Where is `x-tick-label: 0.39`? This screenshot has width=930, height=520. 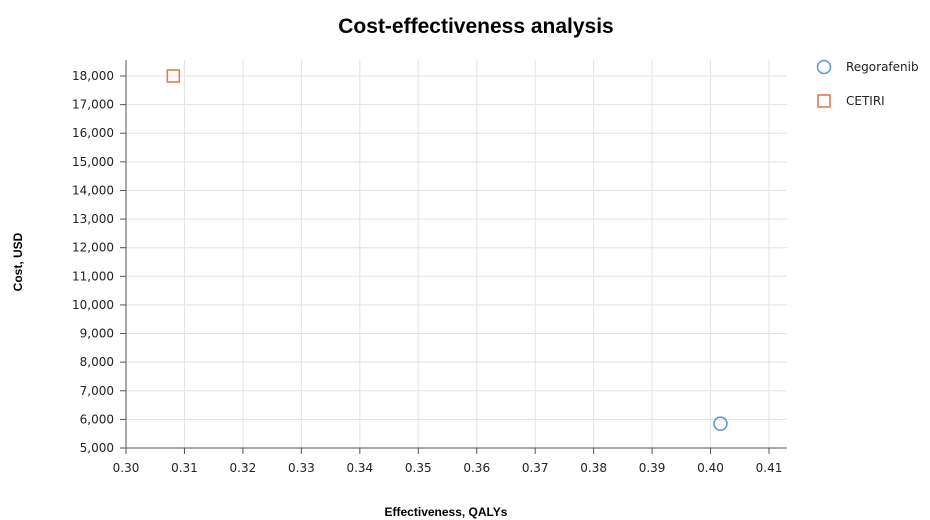 x-tick-label: 0.39 is located at coordinates (652, 468).